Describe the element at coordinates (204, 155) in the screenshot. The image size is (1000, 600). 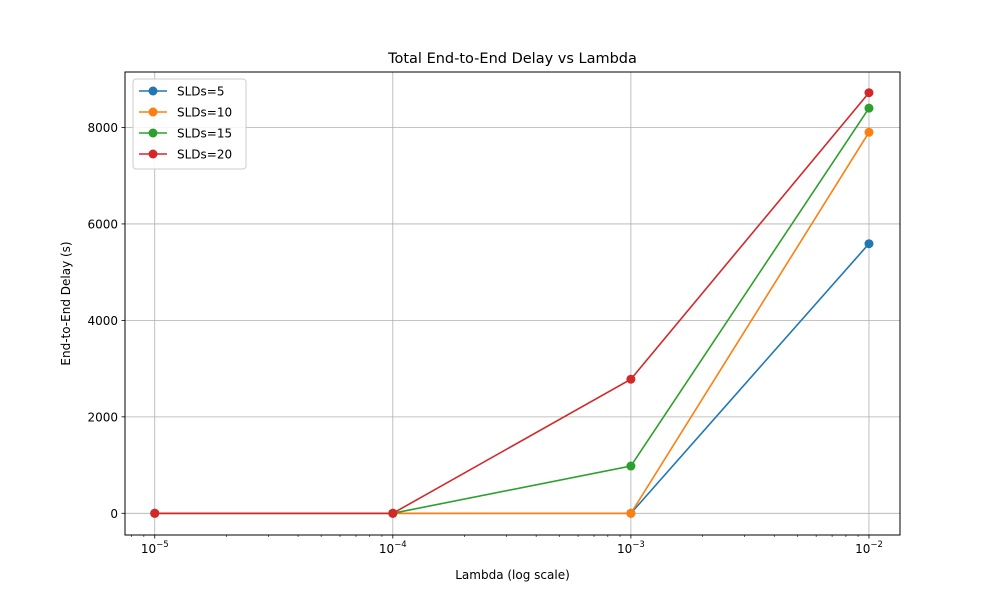
I see `legend-label: SLDs=20` at that location.